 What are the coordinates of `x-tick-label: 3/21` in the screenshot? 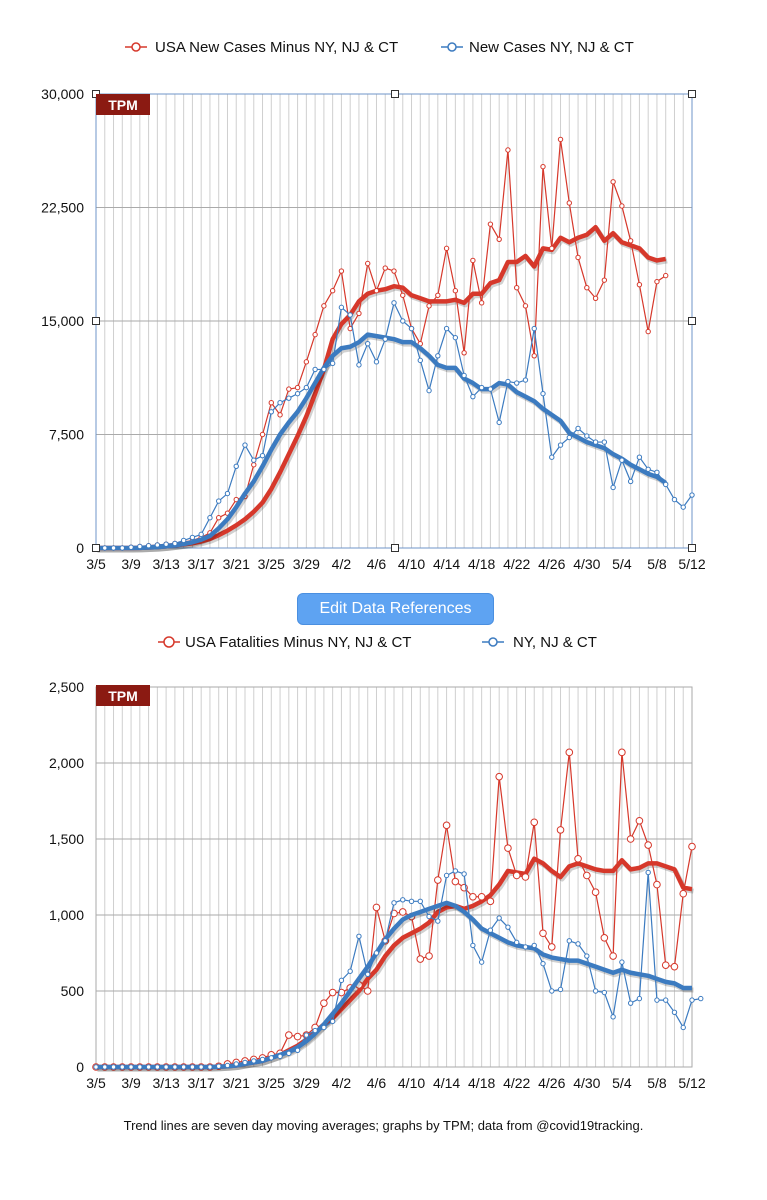 It's located at (236, 564).